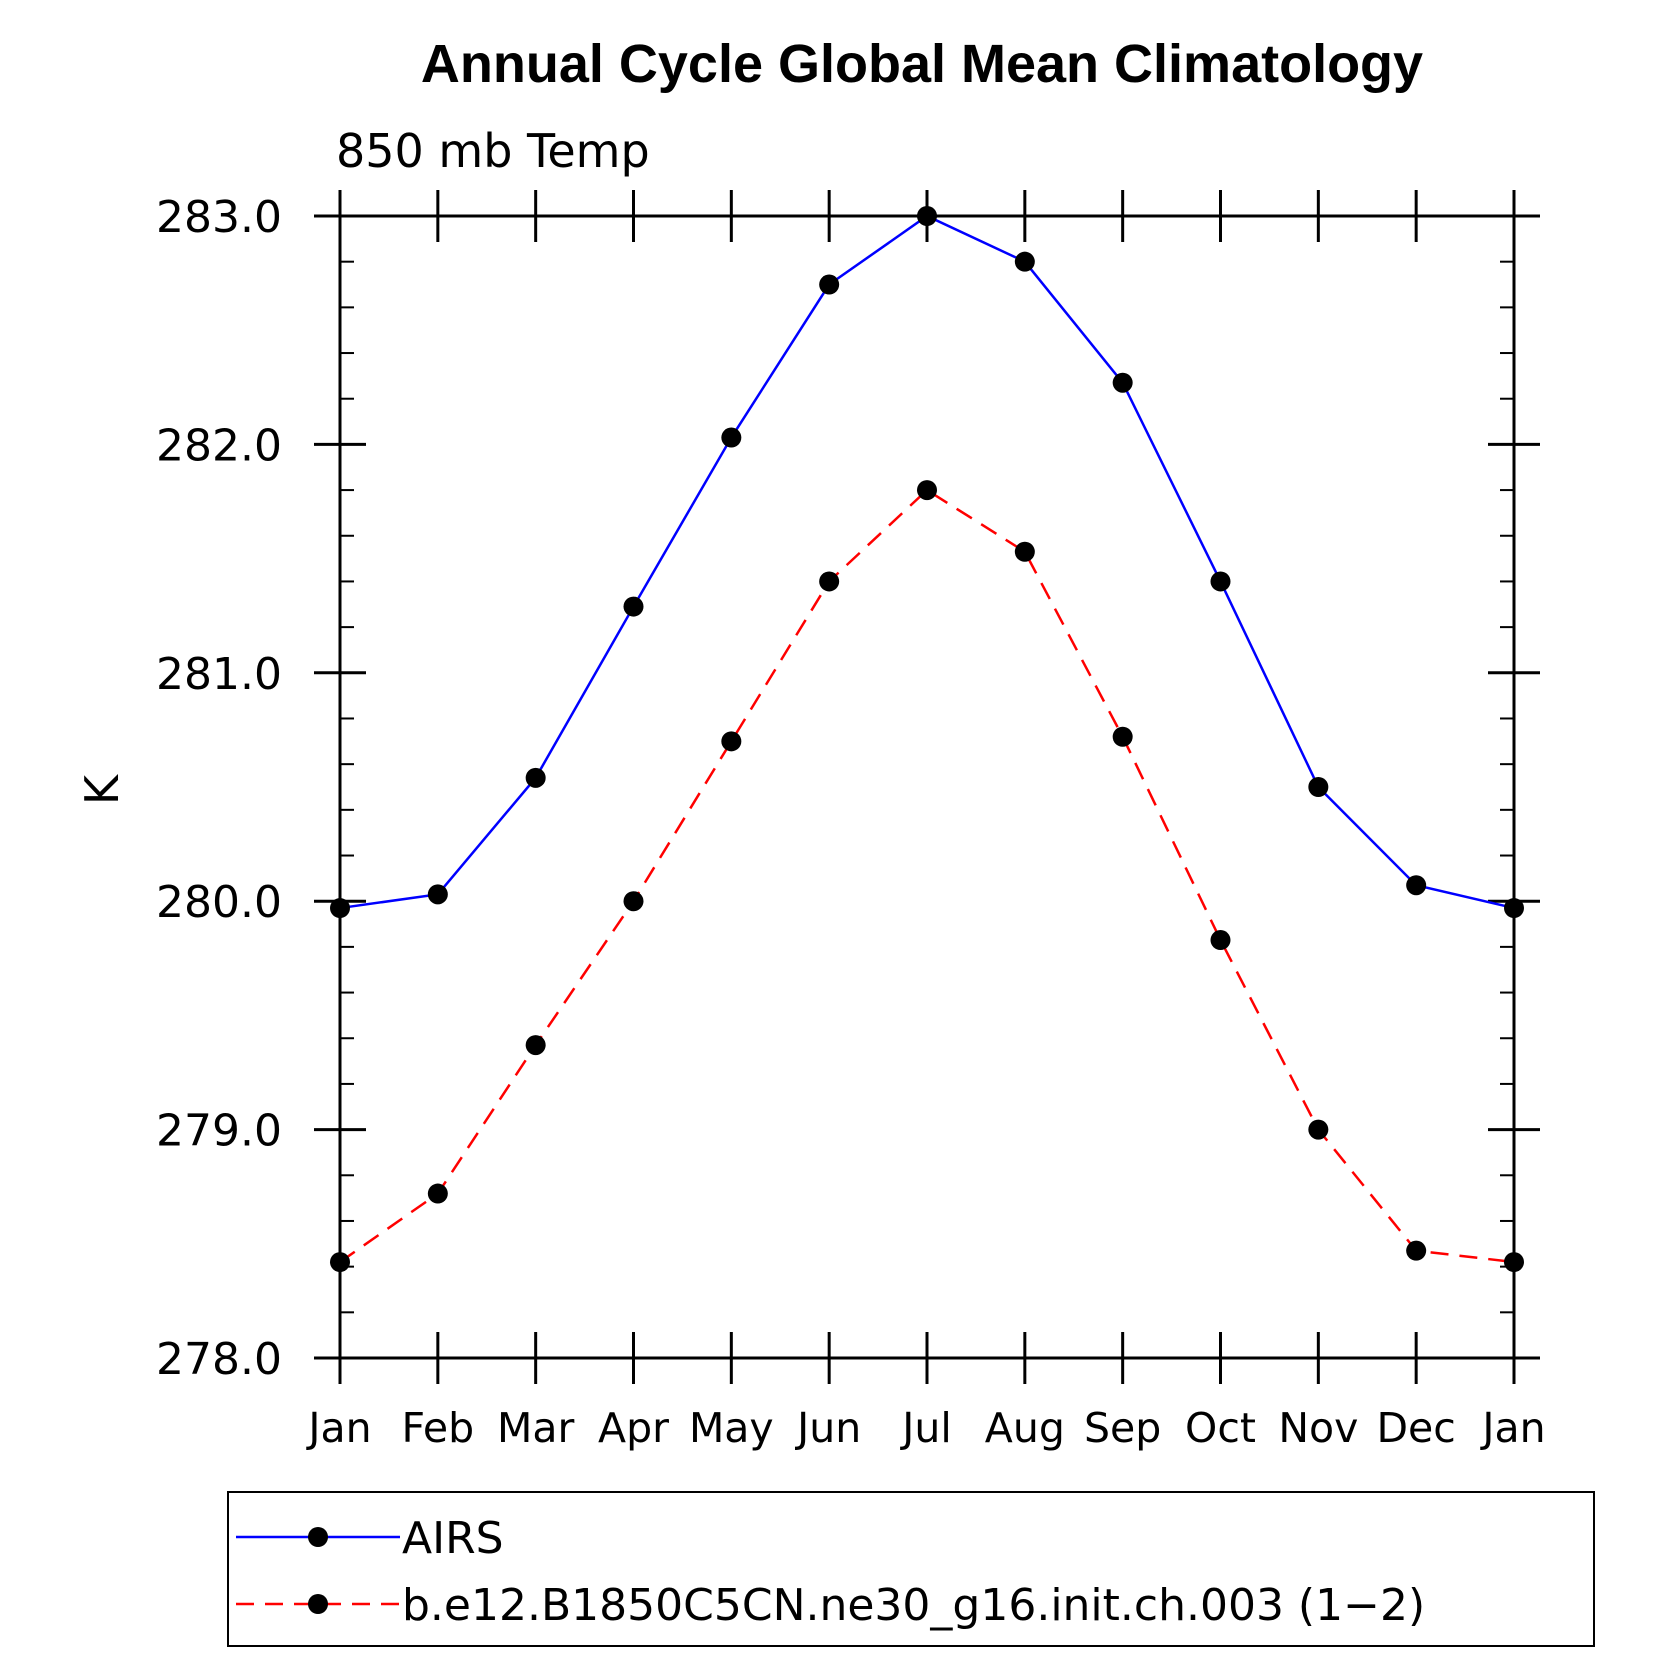  I want to click on x-tick-label: Mar, so click(535, 1428).